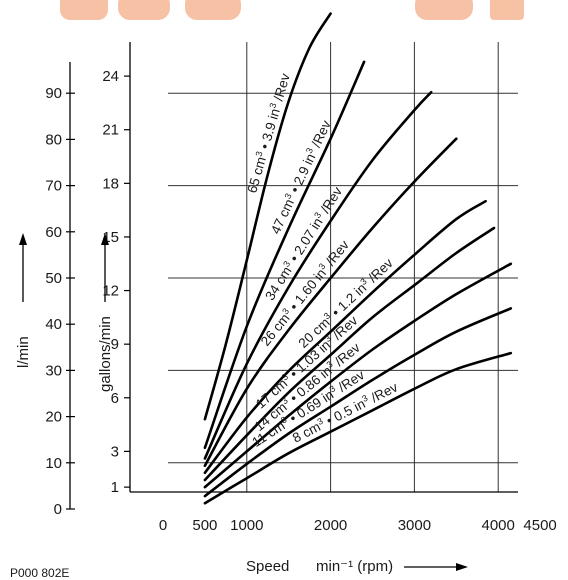 The height and width of the screenshot is (580, 568). I want to click on y-tick-label-gallons: 21, so click(110, 130).